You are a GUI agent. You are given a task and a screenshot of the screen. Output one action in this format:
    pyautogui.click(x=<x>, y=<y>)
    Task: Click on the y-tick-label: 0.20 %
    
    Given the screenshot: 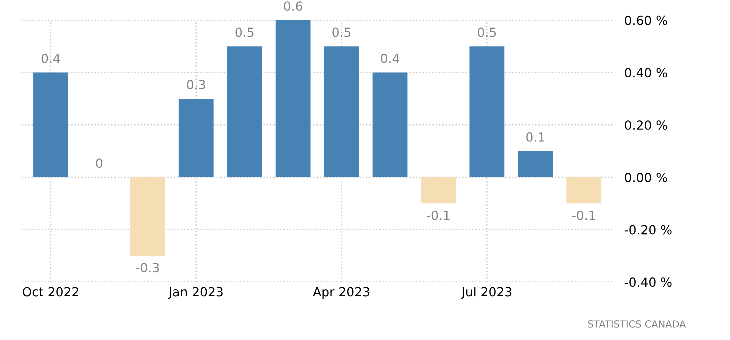 What is the action you would take?
    pyautogui.click(x=646, y=125)
    